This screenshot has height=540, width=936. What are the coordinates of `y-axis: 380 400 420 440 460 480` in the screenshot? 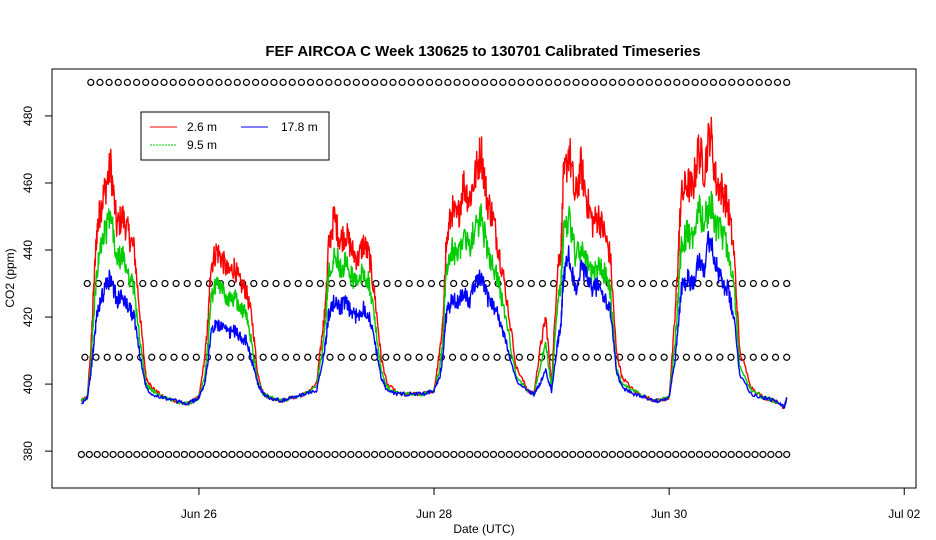 It's located at (37, 283).